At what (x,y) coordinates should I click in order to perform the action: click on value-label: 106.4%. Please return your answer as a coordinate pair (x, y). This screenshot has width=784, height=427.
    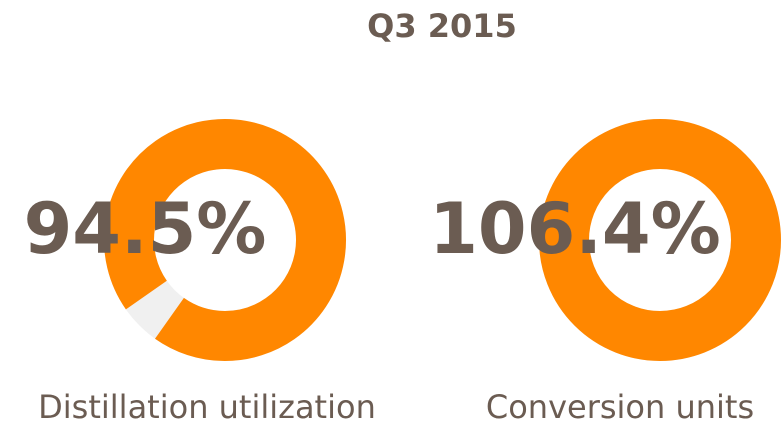
    Looking at the image, I should click on (575, 229).